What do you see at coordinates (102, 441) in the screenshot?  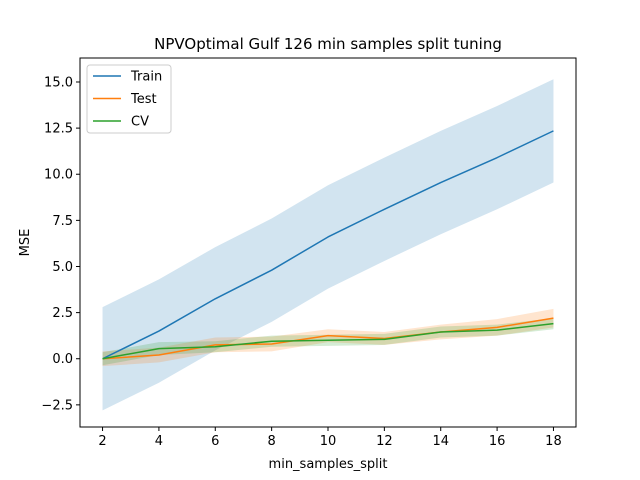 I see `x-tick-label: 2` at bounding box center [102, 441].